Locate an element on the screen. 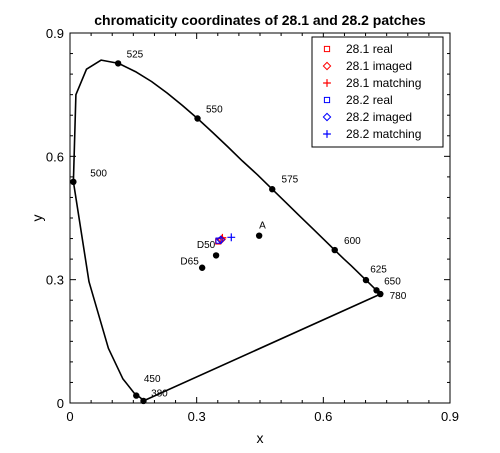 Image resolution: width=500 pixels, height=453 pixels. y-tick-label: 0.3 is located at coordinates (55, 280).